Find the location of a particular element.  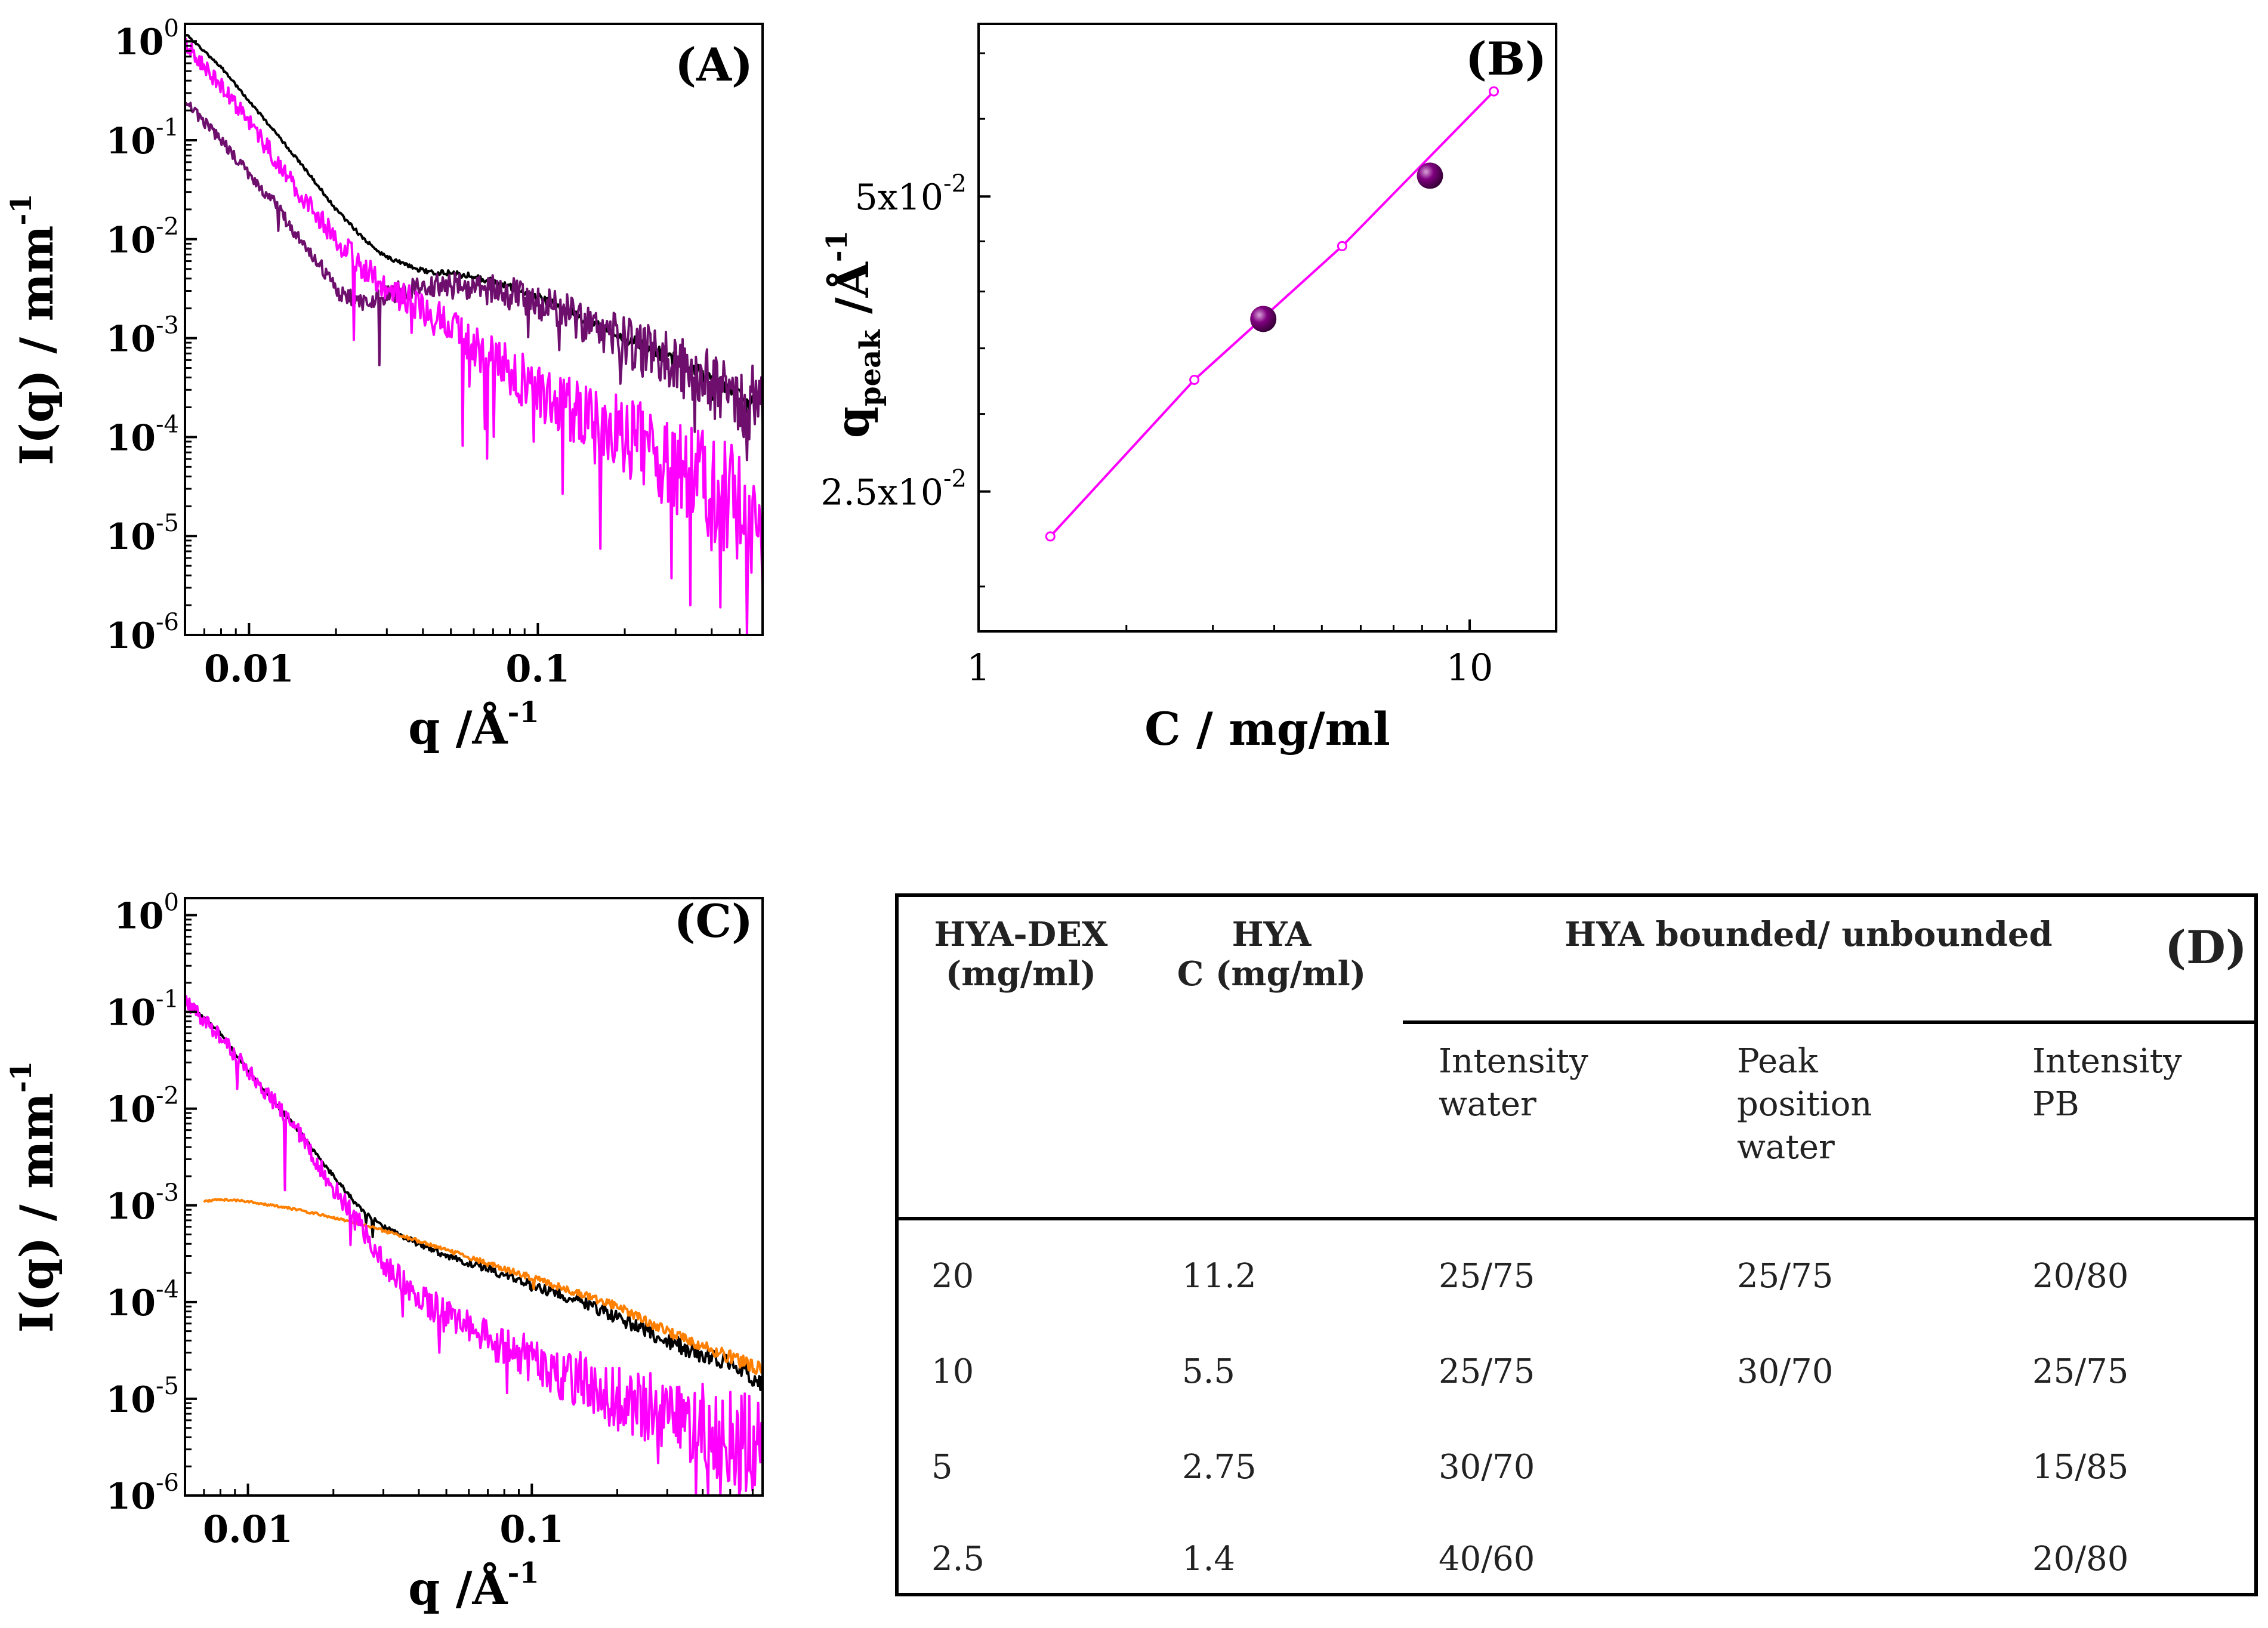

header-intensity-pb: Intensity PB is located at coordinates (2107, 1083).